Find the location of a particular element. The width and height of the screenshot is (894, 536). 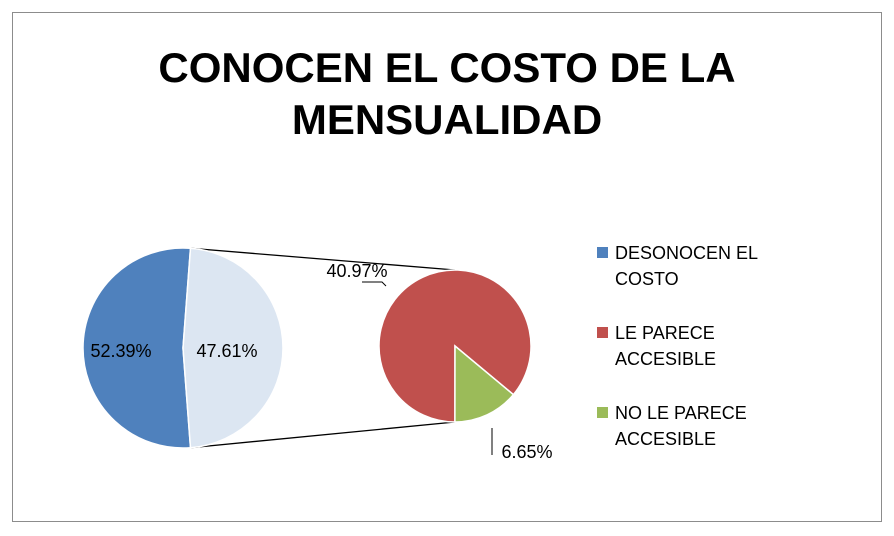

data-label: 6.65% is located at coordinates (526, 452).